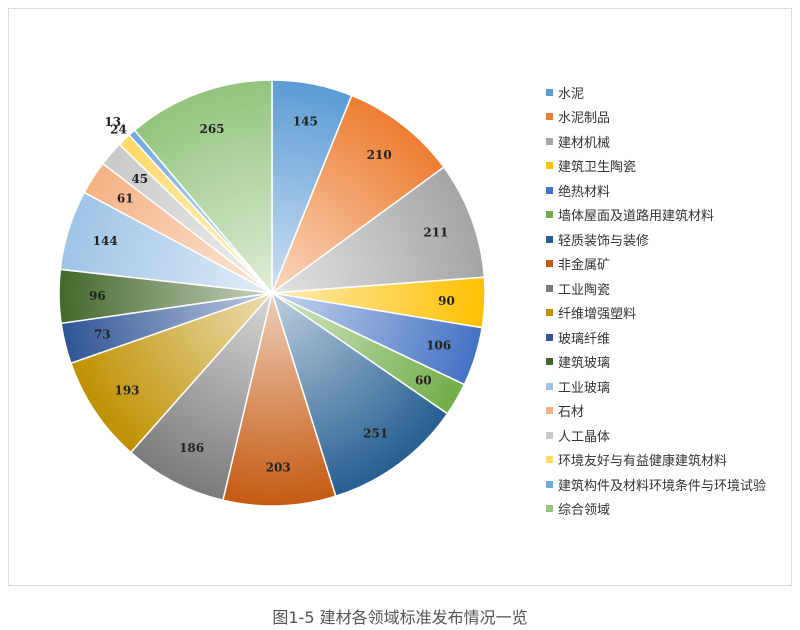  Describe the element at coordinates (102, 334) in the screenshot. I see `pie-value-label: 73` at that location.